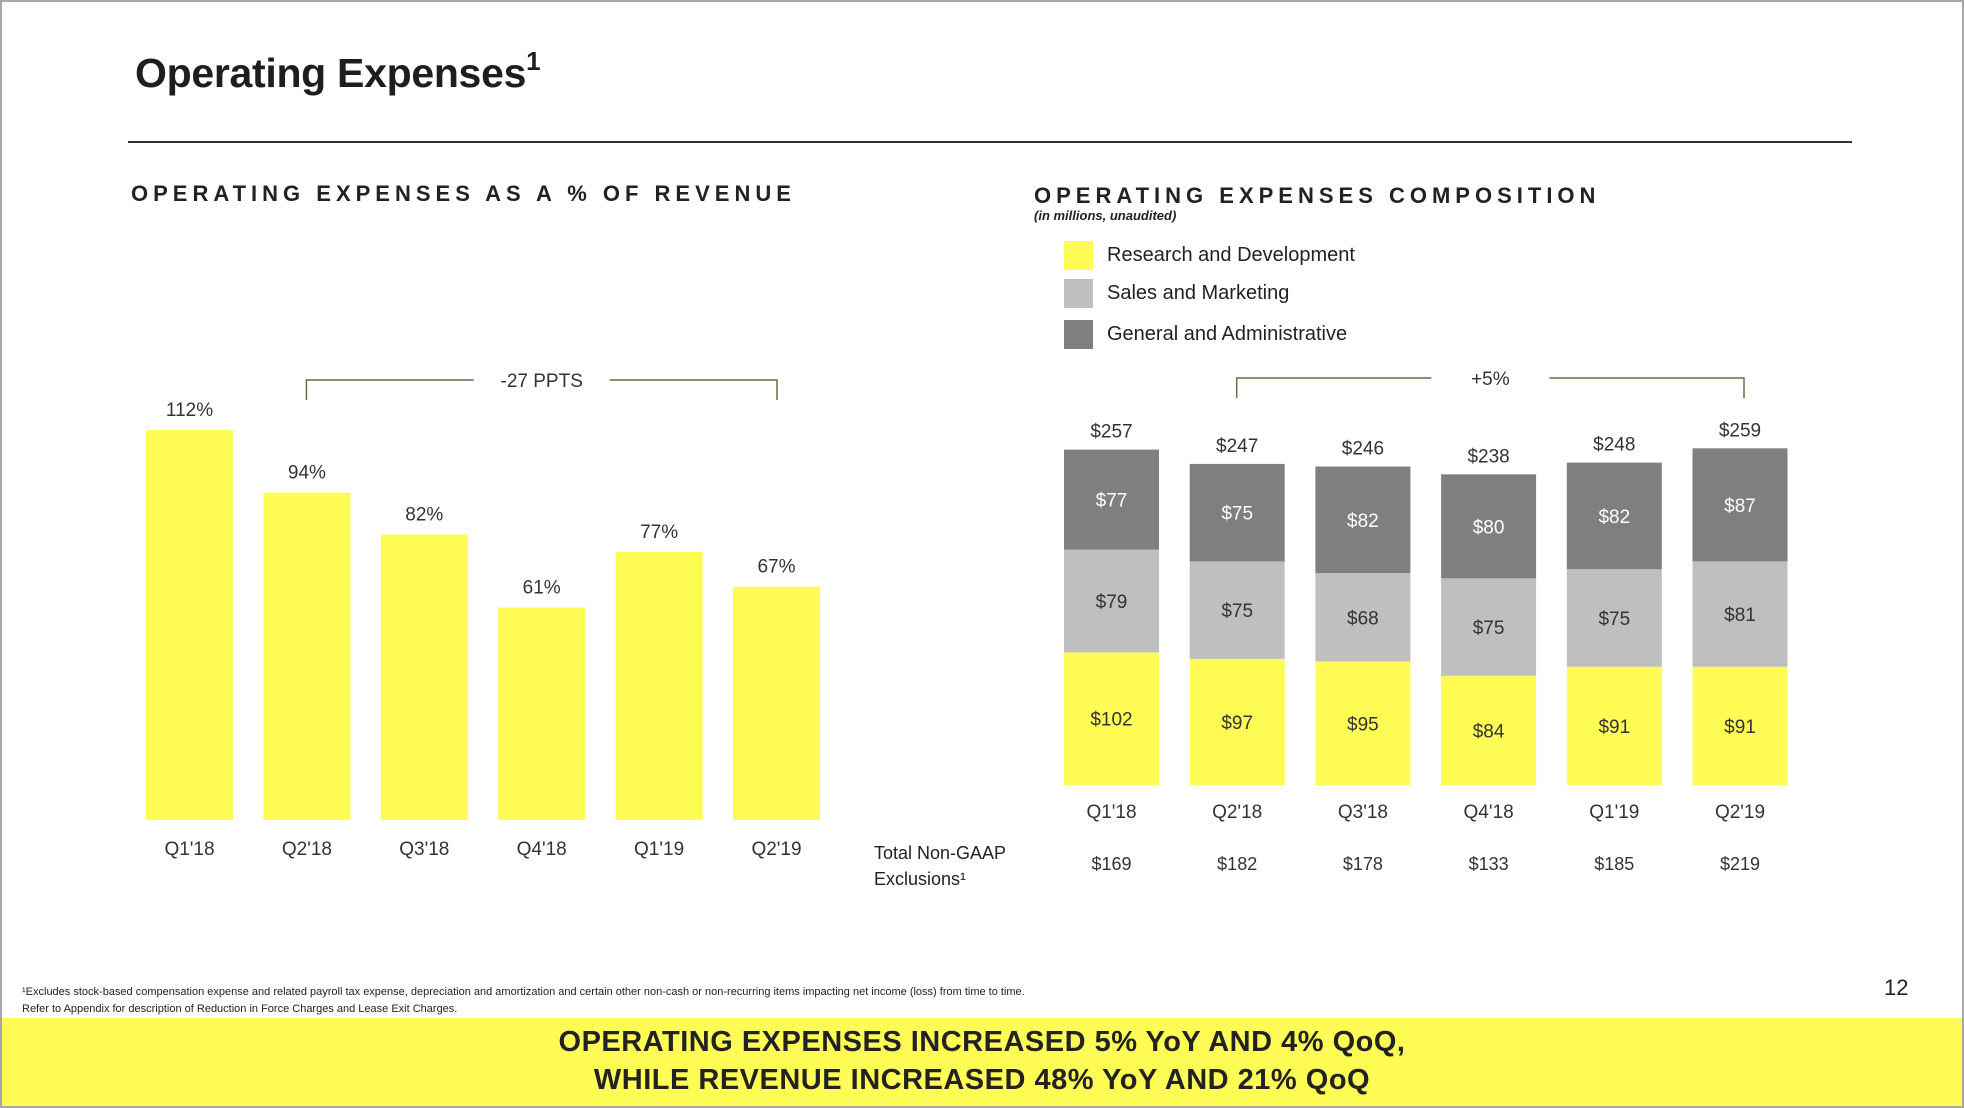  Describe the element at coordinates (1237, 812) in the screenshot. I see `stack-category-label: Q2'18` at that location.